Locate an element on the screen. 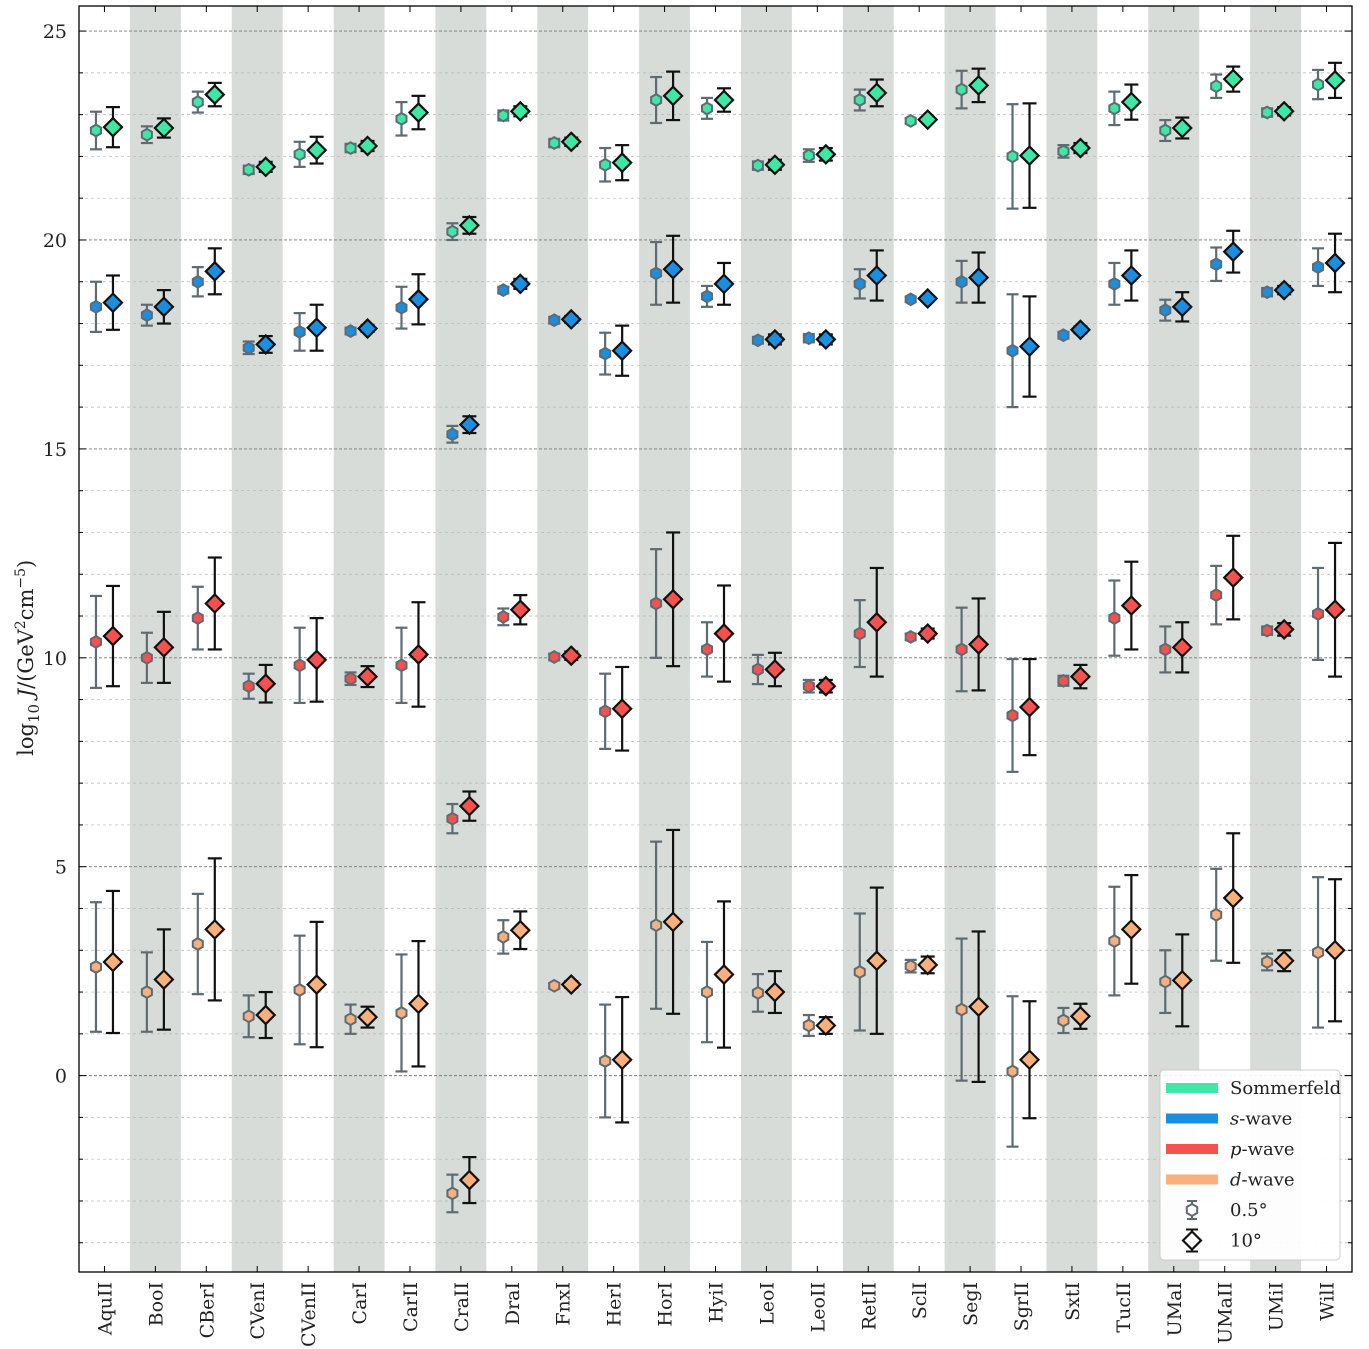 This screenshot has width=1369, height=1349. point-large-sommerfeld-RetII is located at coordinates (877, 93).